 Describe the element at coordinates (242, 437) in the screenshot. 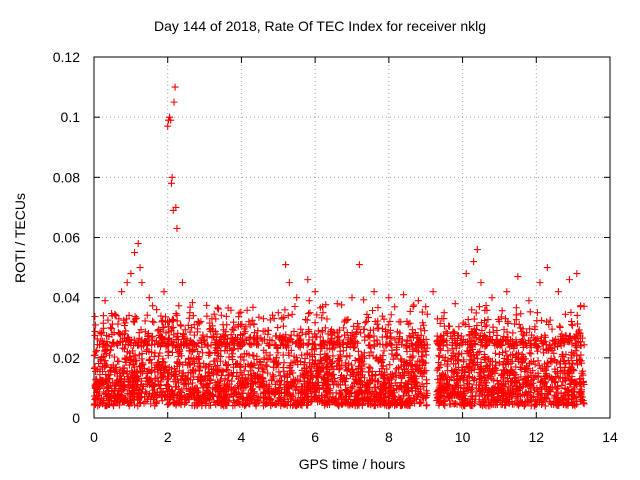

I see `x-tick-label: 4` at that location.